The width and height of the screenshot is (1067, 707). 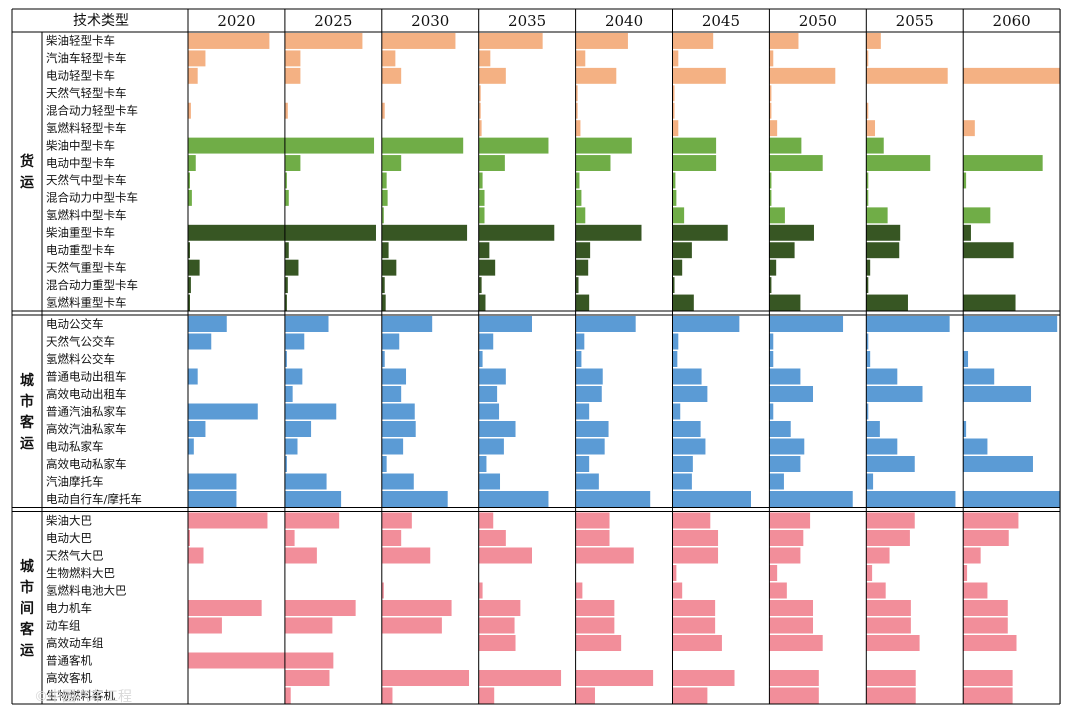 I want to click on row-label: 高效汽油私家车, so click(x=86, y=429).